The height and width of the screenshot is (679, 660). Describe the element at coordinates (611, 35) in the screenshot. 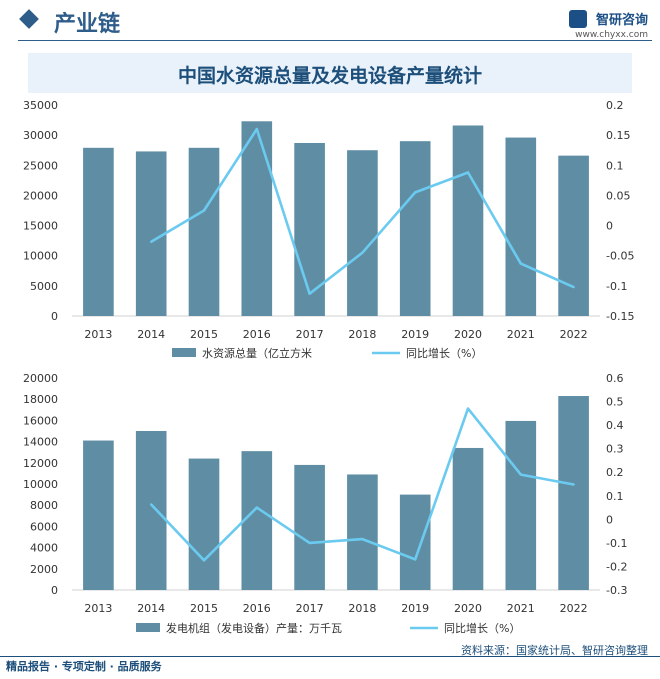

I see `brand-url: www.chyxx.com` at that location.